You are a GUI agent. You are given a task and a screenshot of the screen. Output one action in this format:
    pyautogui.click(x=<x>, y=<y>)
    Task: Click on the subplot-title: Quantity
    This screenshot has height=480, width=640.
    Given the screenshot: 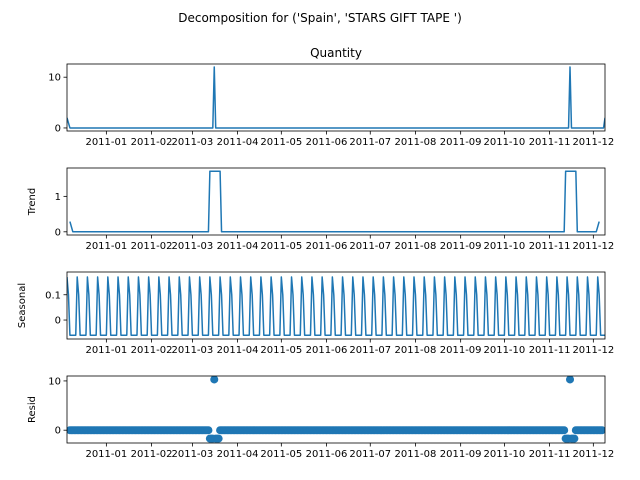 What is the action you would take?
    pyautogui.click(x=336, y=53)
    